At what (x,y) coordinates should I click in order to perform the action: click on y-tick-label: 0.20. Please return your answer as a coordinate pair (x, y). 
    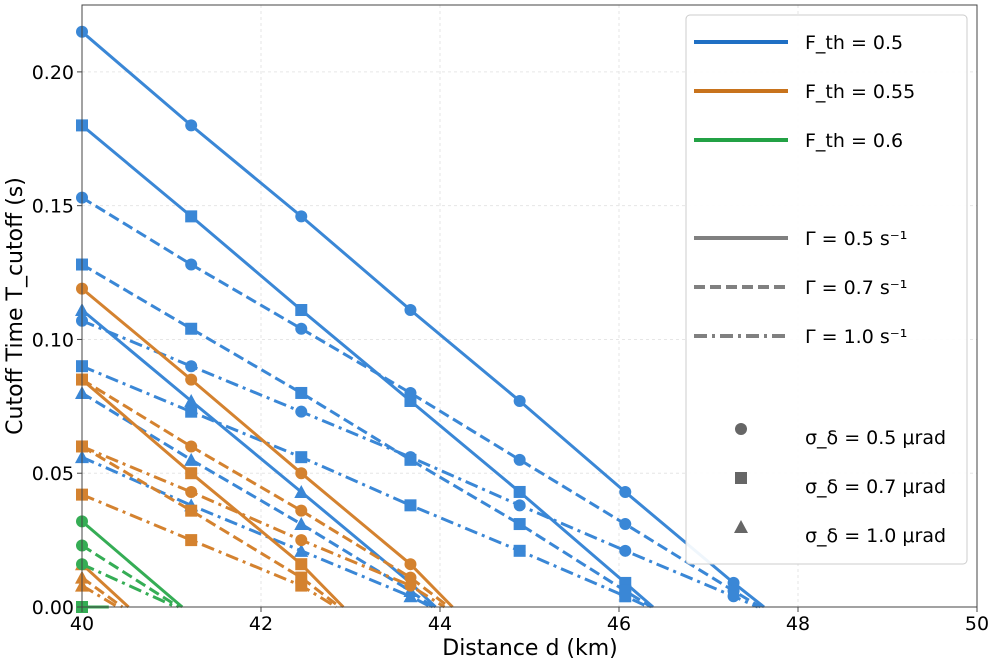
    Looking at the image, I should click on (53, 73).